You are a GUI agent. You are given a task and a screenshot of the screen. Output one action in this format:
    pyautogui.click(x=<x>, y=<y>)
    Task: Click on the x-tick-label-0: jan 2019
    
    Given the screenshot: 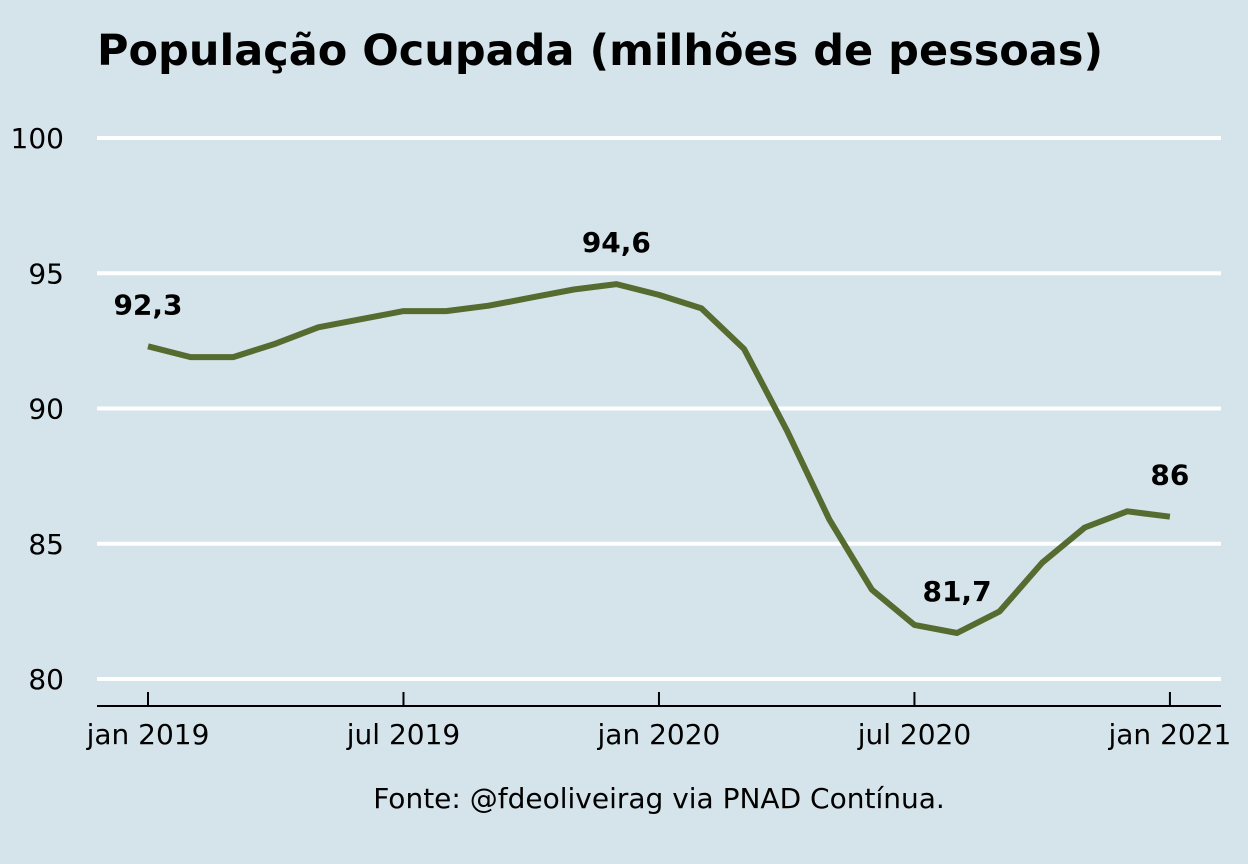 What is the action you would take?
    pyautogui.click(x=148, y=734)
    